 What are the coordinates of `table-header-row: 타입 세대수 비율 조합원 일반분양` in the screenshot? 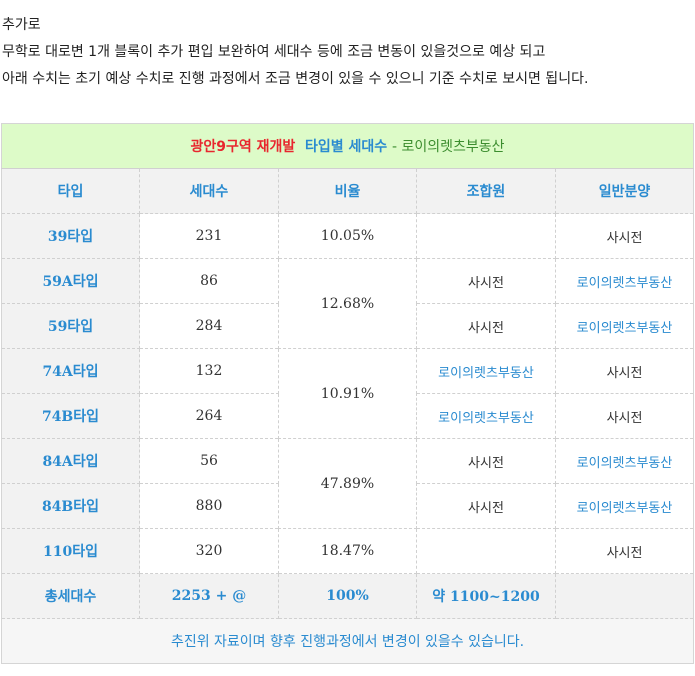 It's located at (348, 191).